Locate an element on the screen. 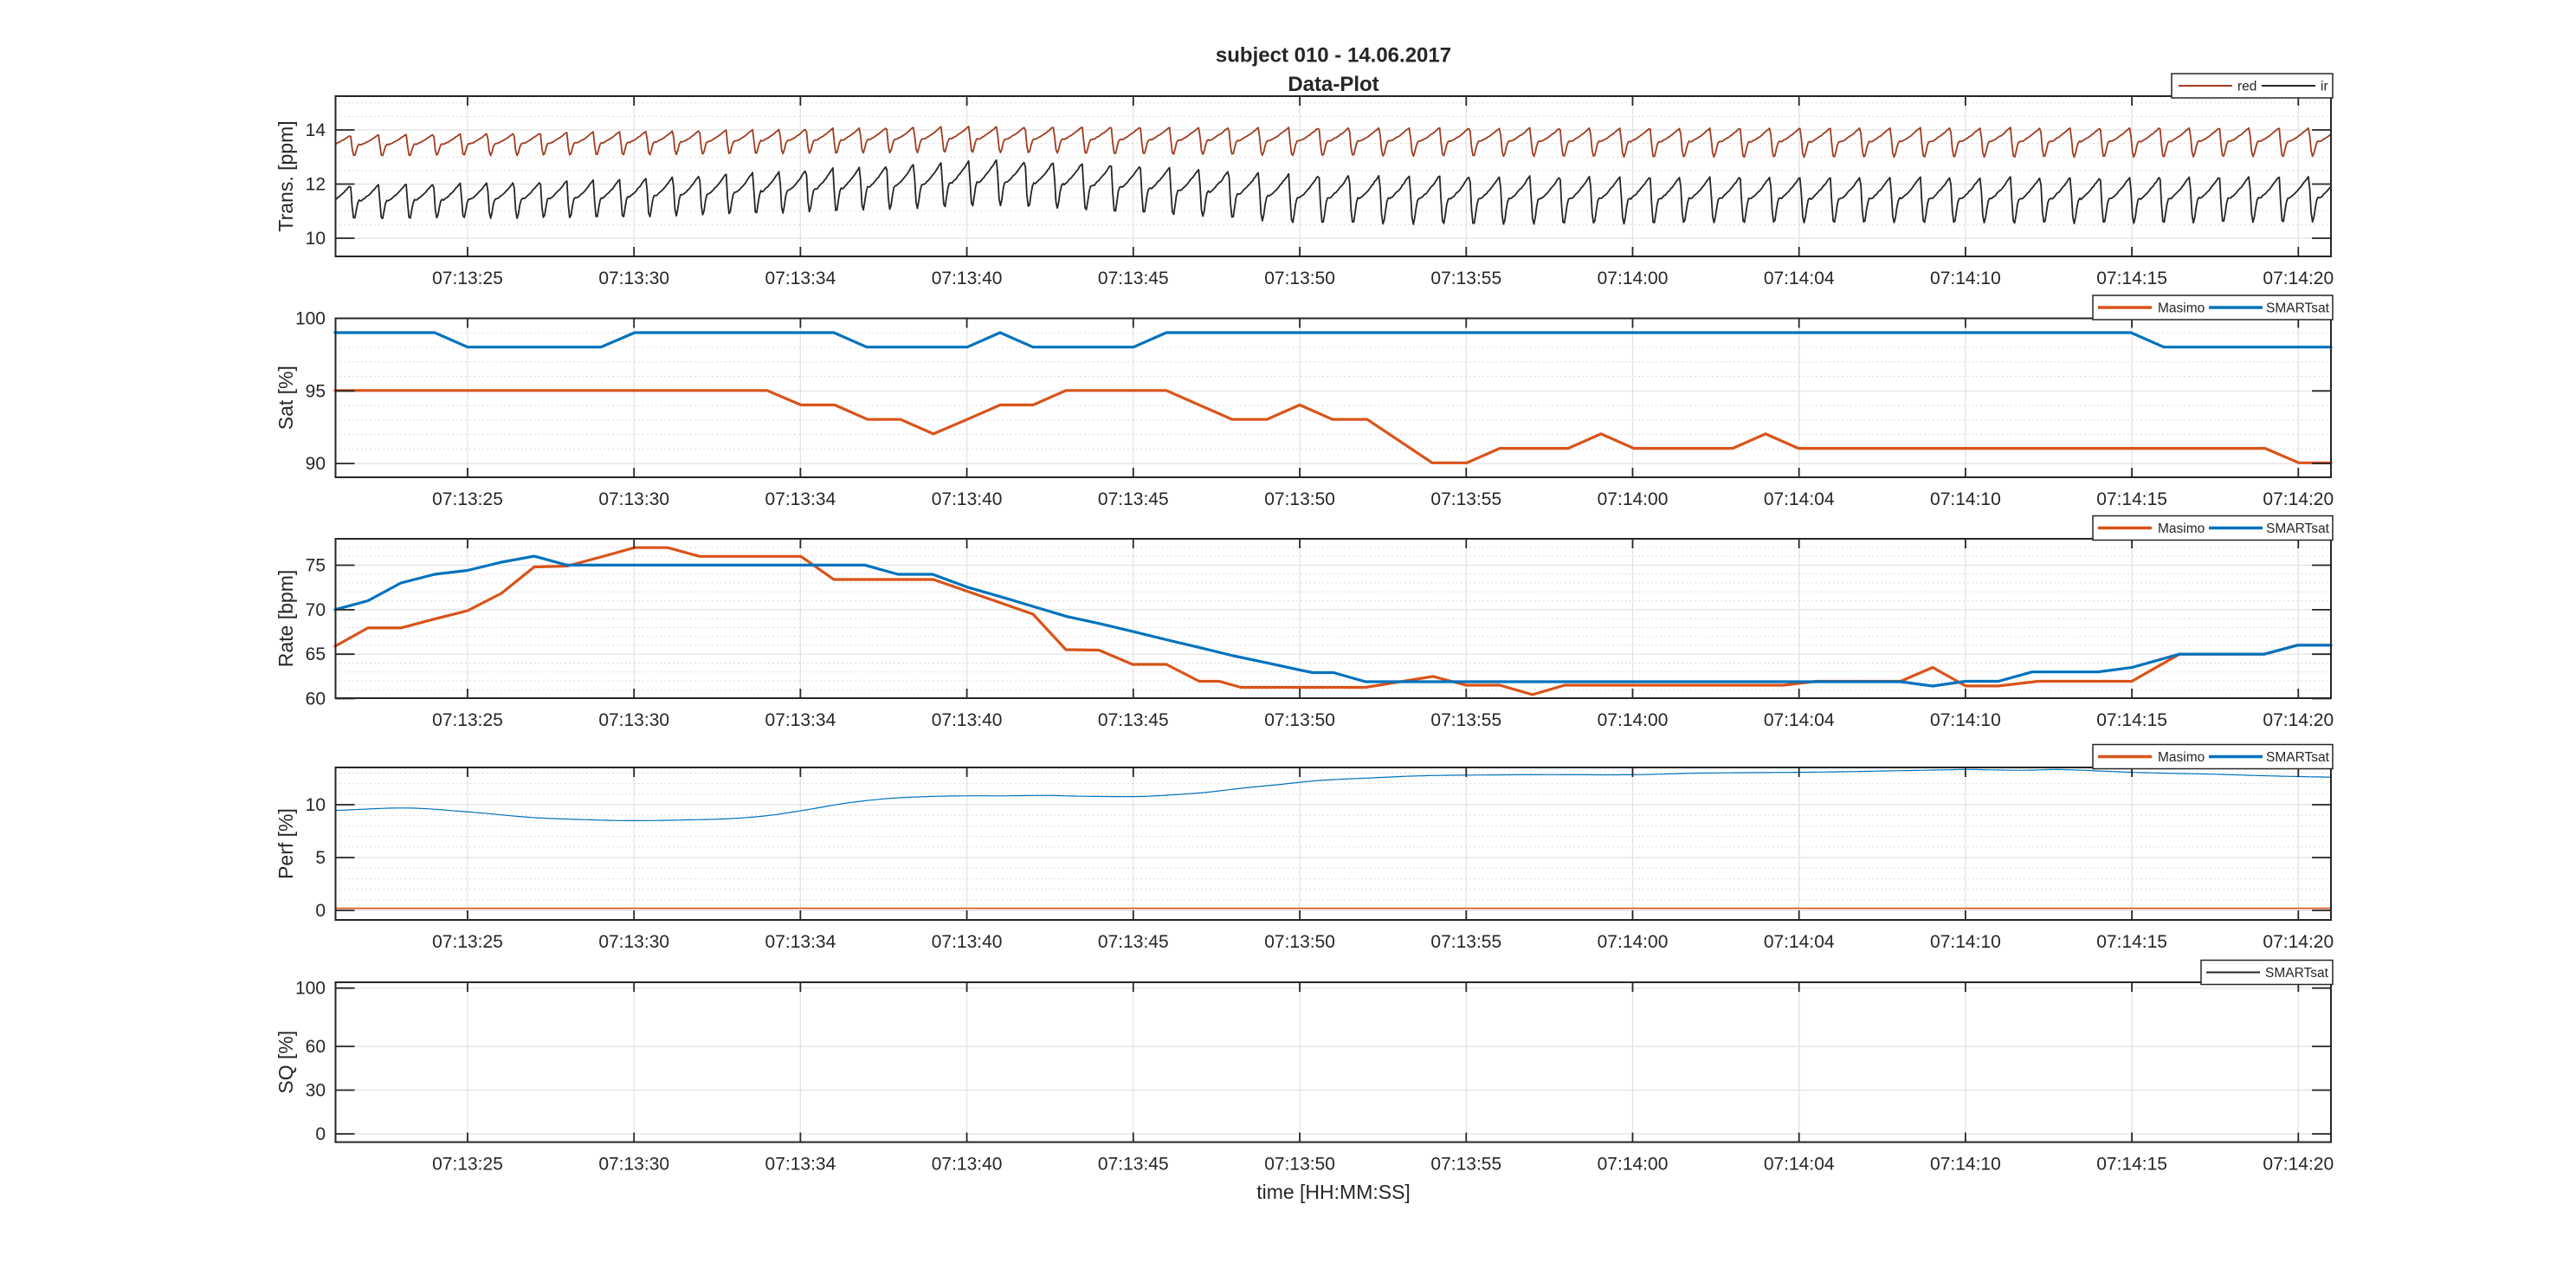 This screenshot has width=2576, height=1282. svg-text: Perf [%] is located at coordinates (285, 843).